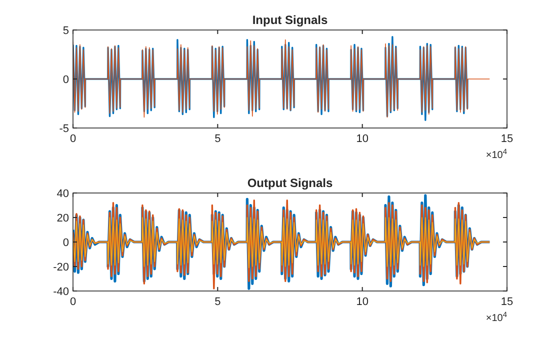 The width and height of the screenshot is (560, 337). What do you see at coordinates (65, 31) in the screenshot?
I see `y-tick-label: 5` at bounding box center [65, 31].